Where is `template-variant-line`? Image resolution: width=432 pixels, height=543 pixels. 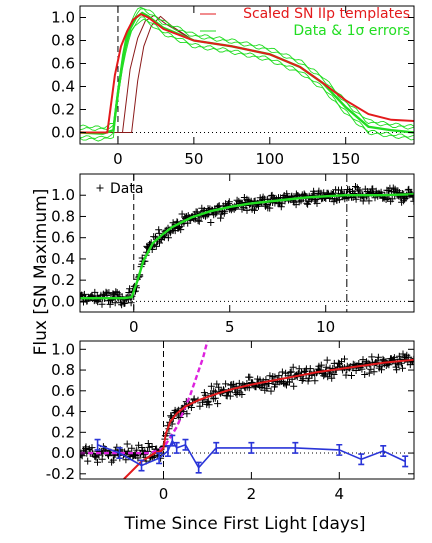
template-variant-line is located at coordinates (137, 73).